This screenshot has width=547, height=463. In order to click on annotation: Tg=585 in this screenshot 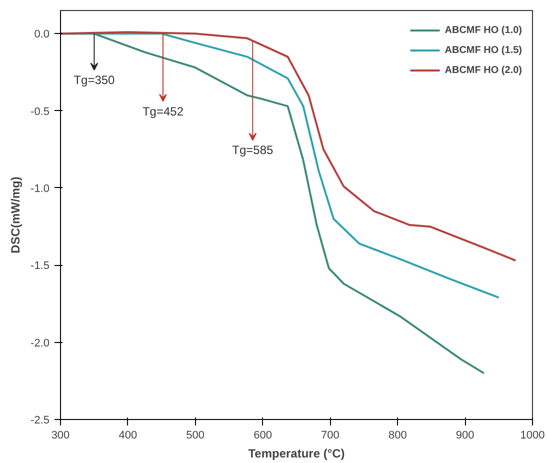, I will do `click(253, 150)`.